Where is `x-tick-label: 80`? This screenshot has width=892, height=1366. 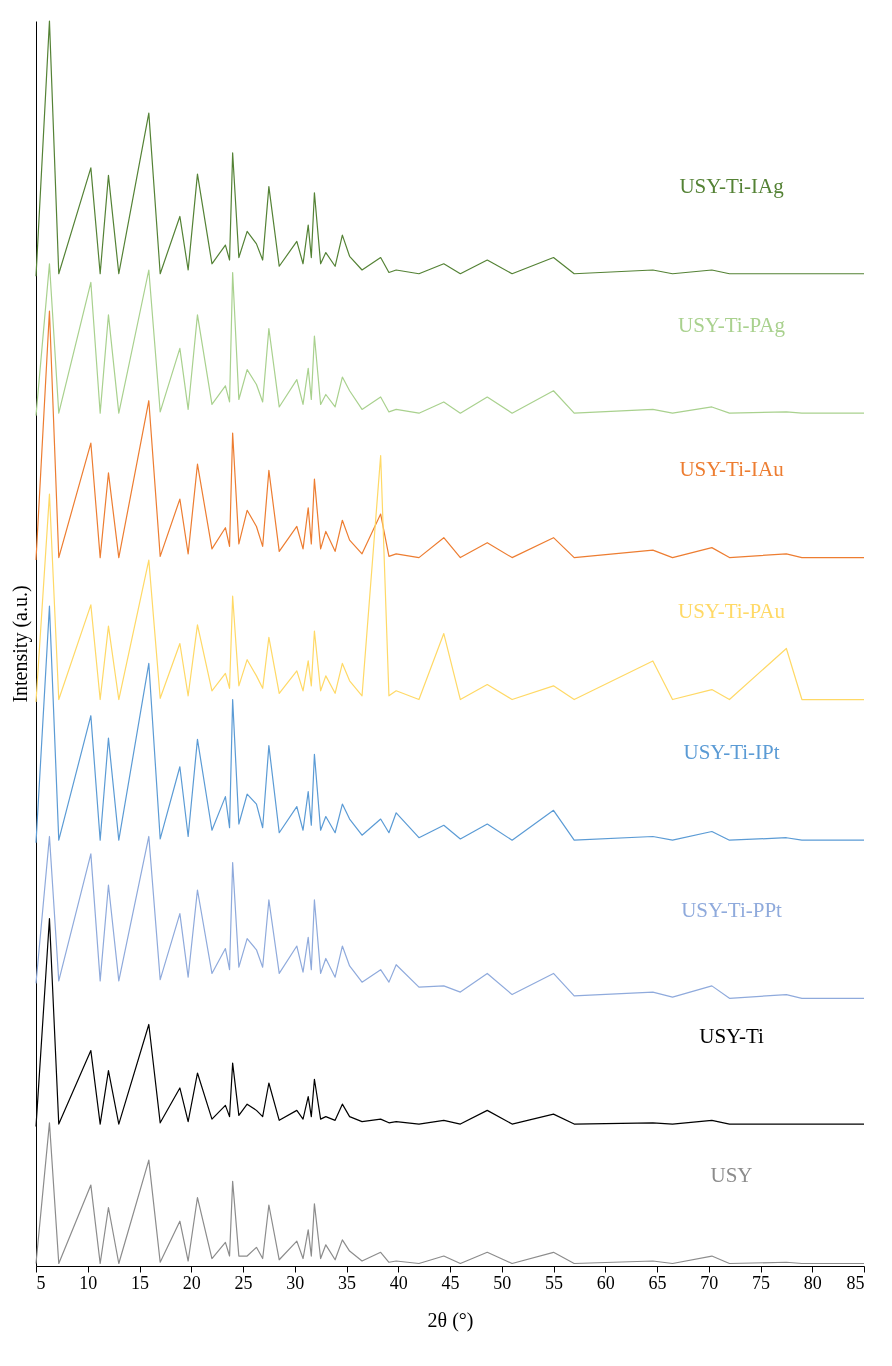 x-tick-label: 80 is located at coordinates (812, 1282).